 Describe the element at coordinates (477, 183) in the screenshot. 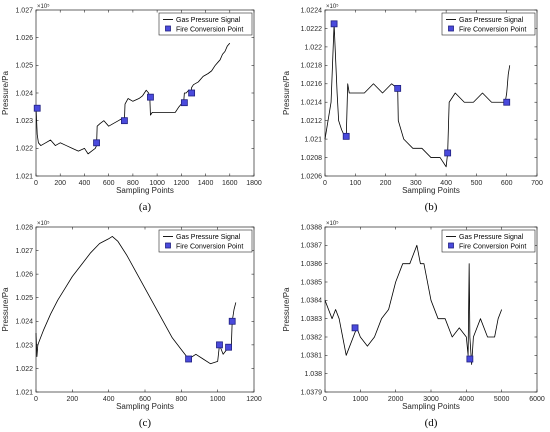

I see `x-tick-label: 500` at that location.